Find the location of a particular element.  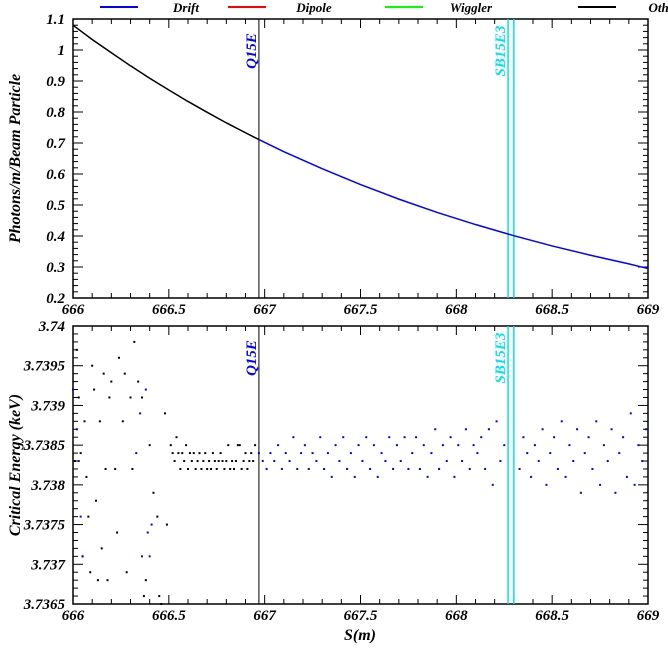

y-tick-label: 1 is located at coordinates (62, 51).